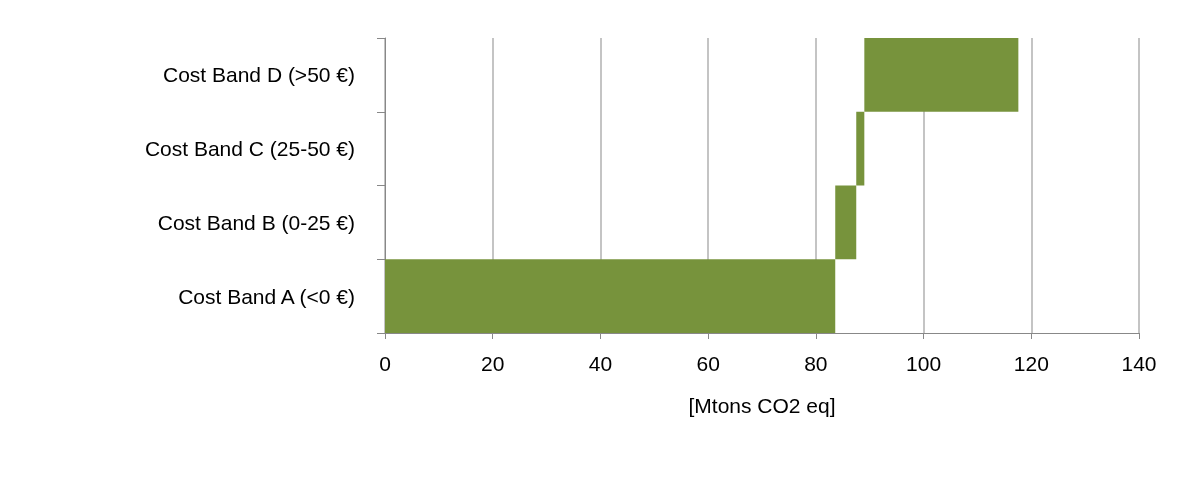 The image size is (1194, 491). I want to click on x-tick-label: 120, so click(1031, 363).